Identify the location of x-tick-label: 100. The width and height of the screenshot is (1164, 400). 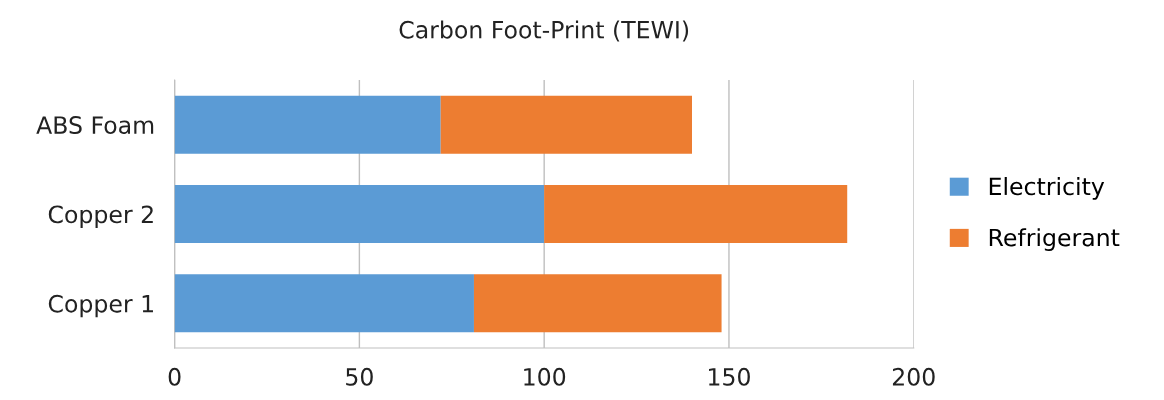
(545, 376).